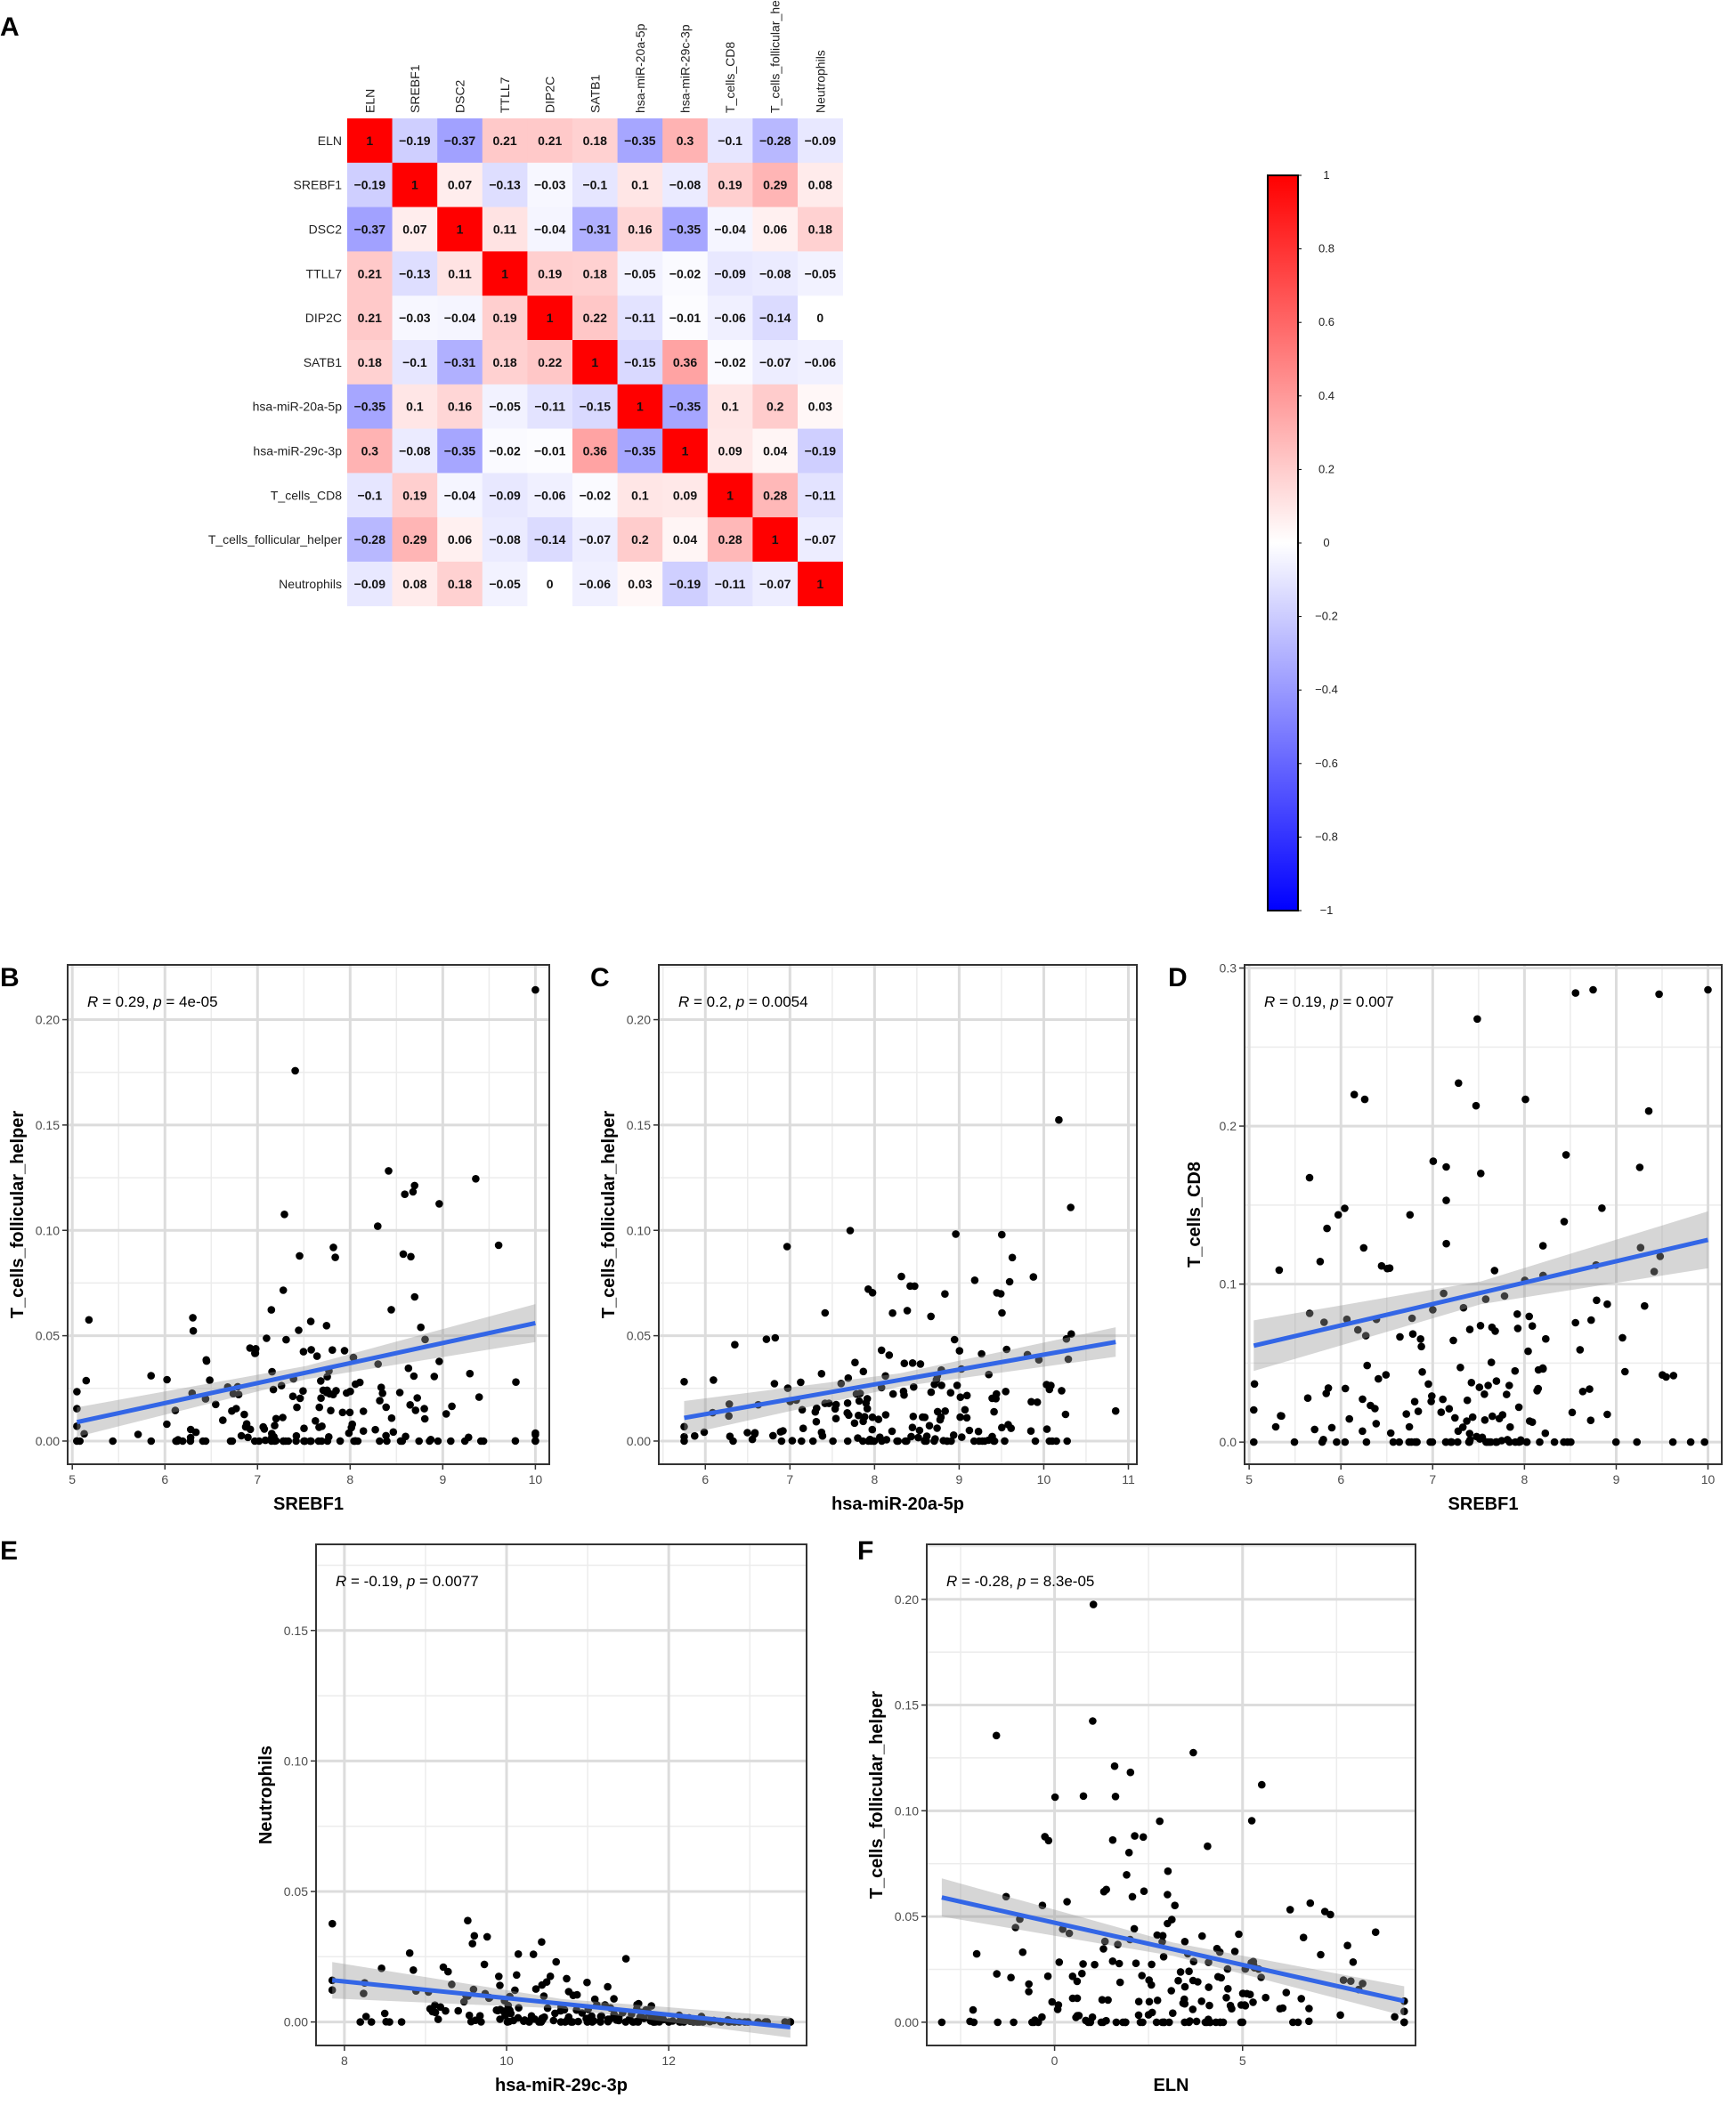 The height and width of the screenshot is (2106, 1736). I want to click on regression-line, so click(306, 1372).